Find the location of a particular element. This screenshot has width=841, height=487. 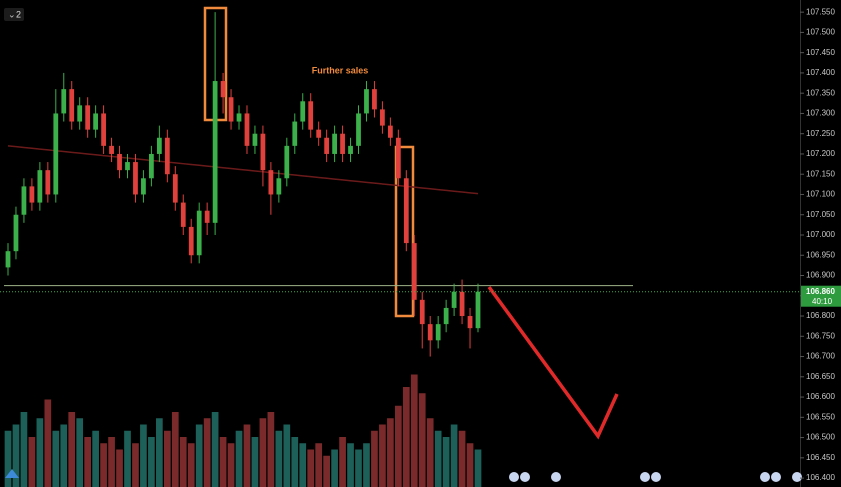

y-tick-label: 107.000 is located at coordinates (820, 234).